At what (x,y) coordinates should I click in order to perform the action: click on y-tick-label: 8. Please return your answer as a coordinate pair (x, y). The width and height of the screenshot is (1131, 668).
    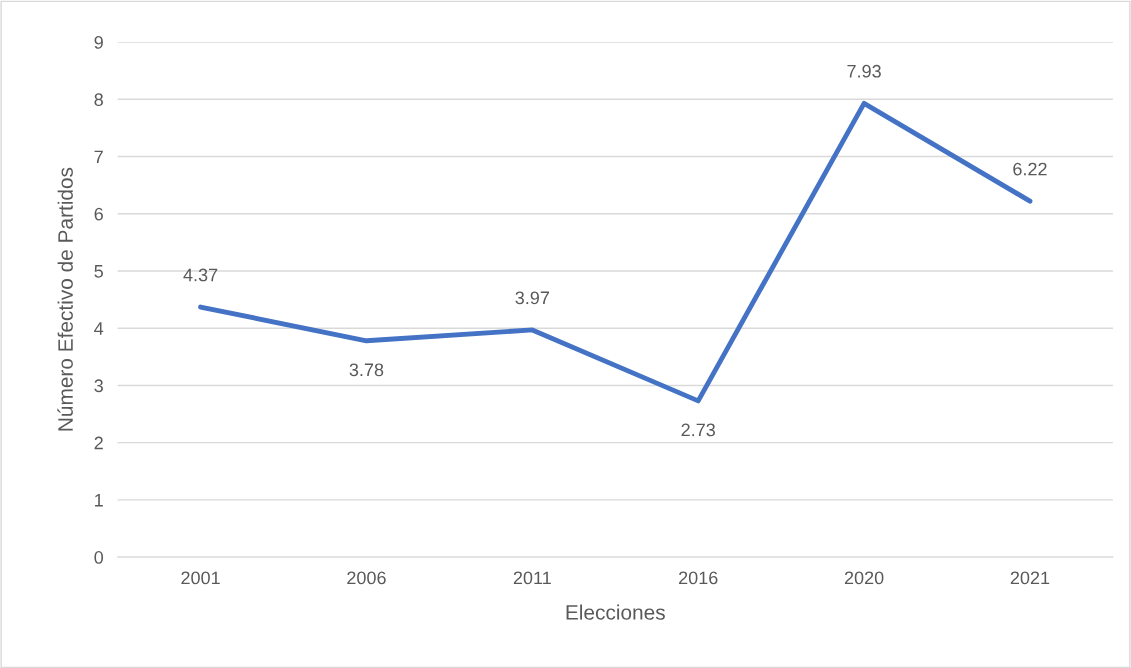
    Looking at the image, I should click on (98, 100).